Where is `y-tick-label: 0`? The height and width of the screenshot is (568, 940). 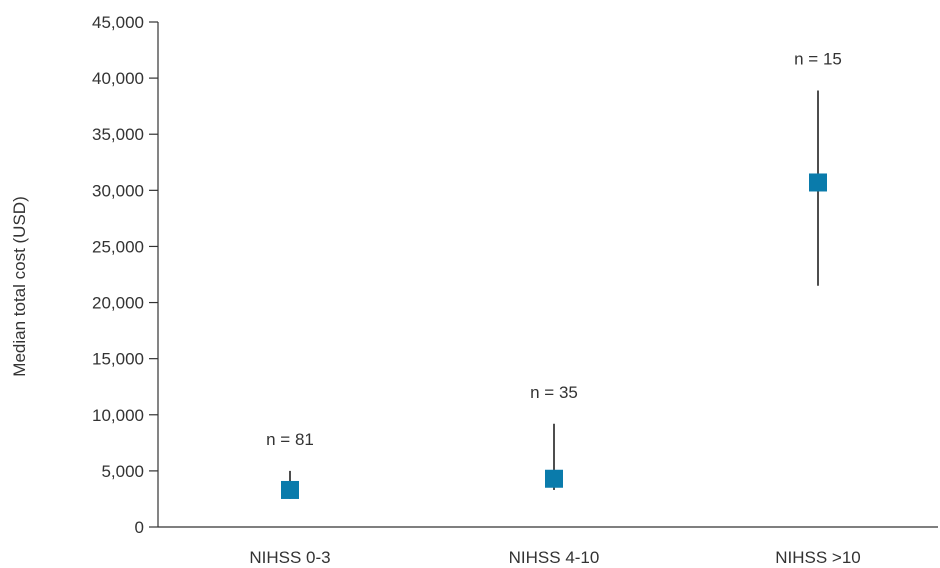
y-tick-label: 0 is located at coordinates (139, 527).